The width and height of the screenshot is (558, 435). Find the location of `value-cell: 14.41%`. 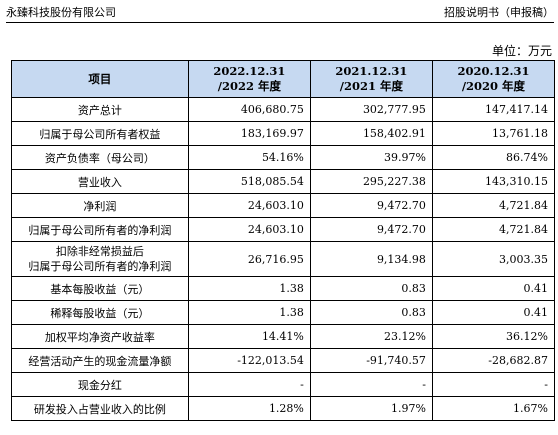

value-cell: 14.41% is located at coordinates (249, 336).